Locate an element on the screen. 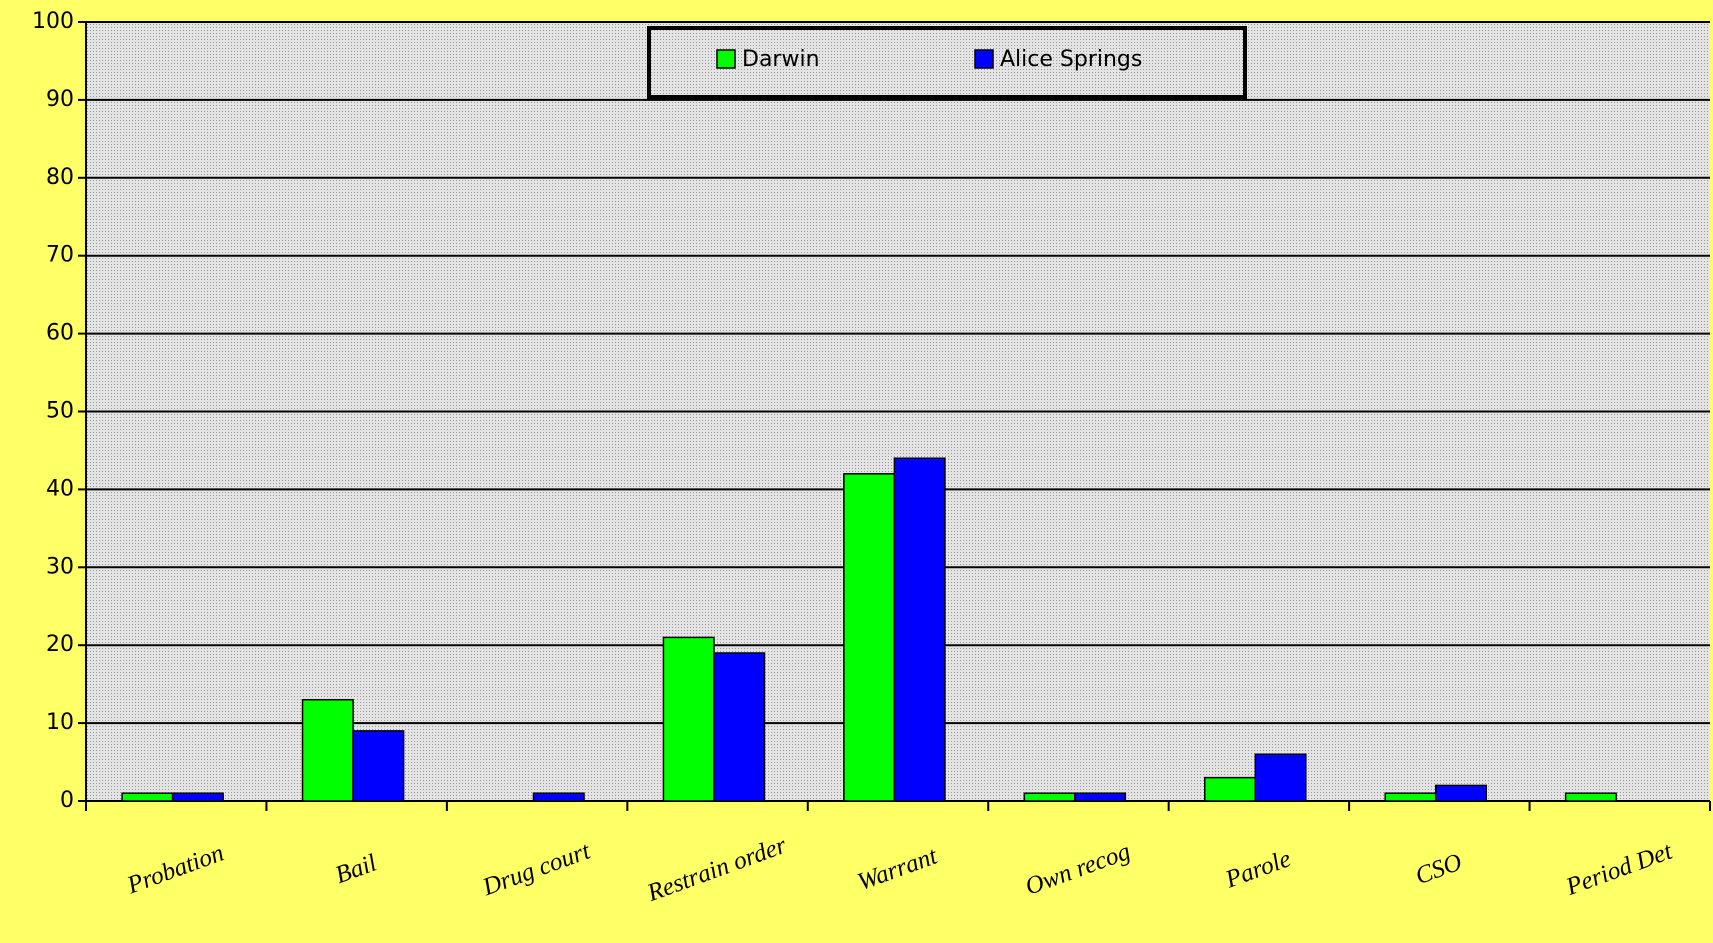 The image size is (1713, 943). y-tick-label: 0 is located at coordinates (67, 800).